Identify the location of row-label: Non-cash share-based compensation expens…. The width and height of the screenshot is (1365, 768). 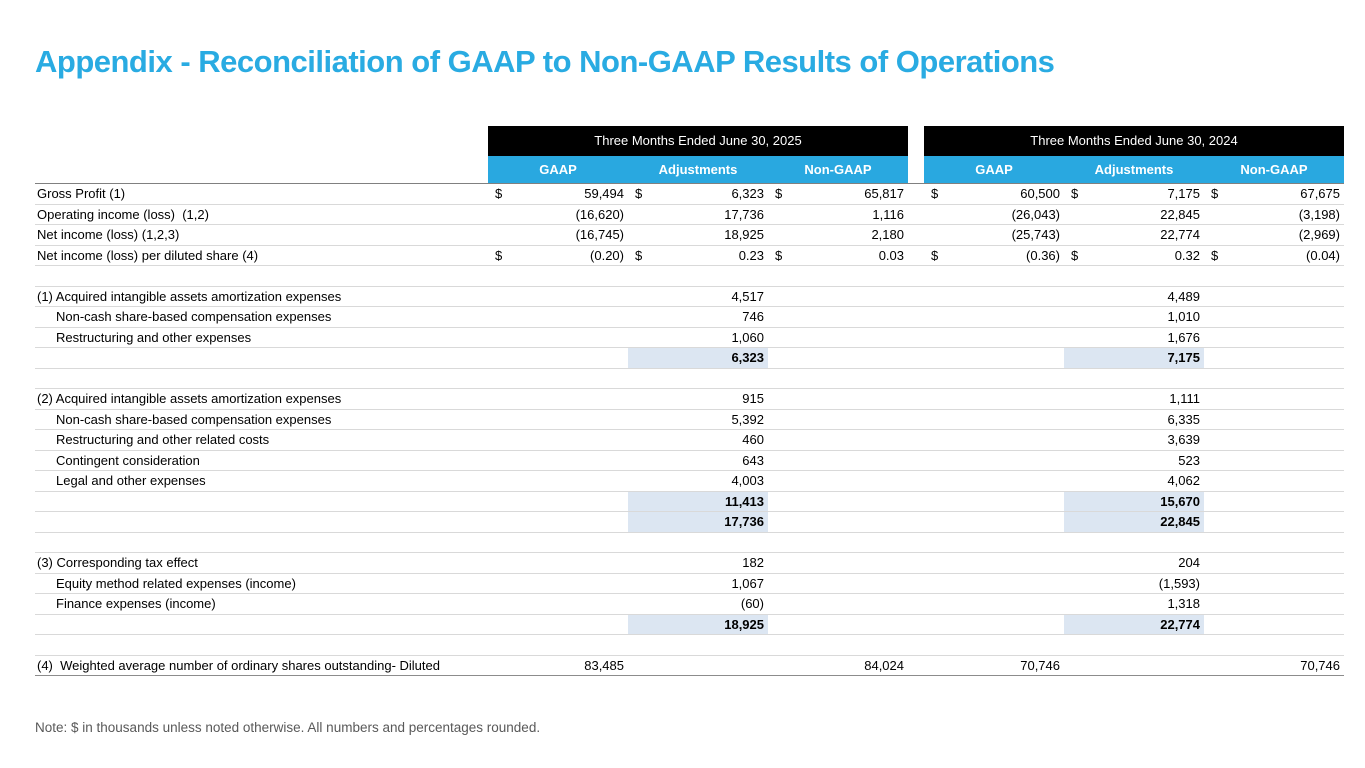
(194, 419).